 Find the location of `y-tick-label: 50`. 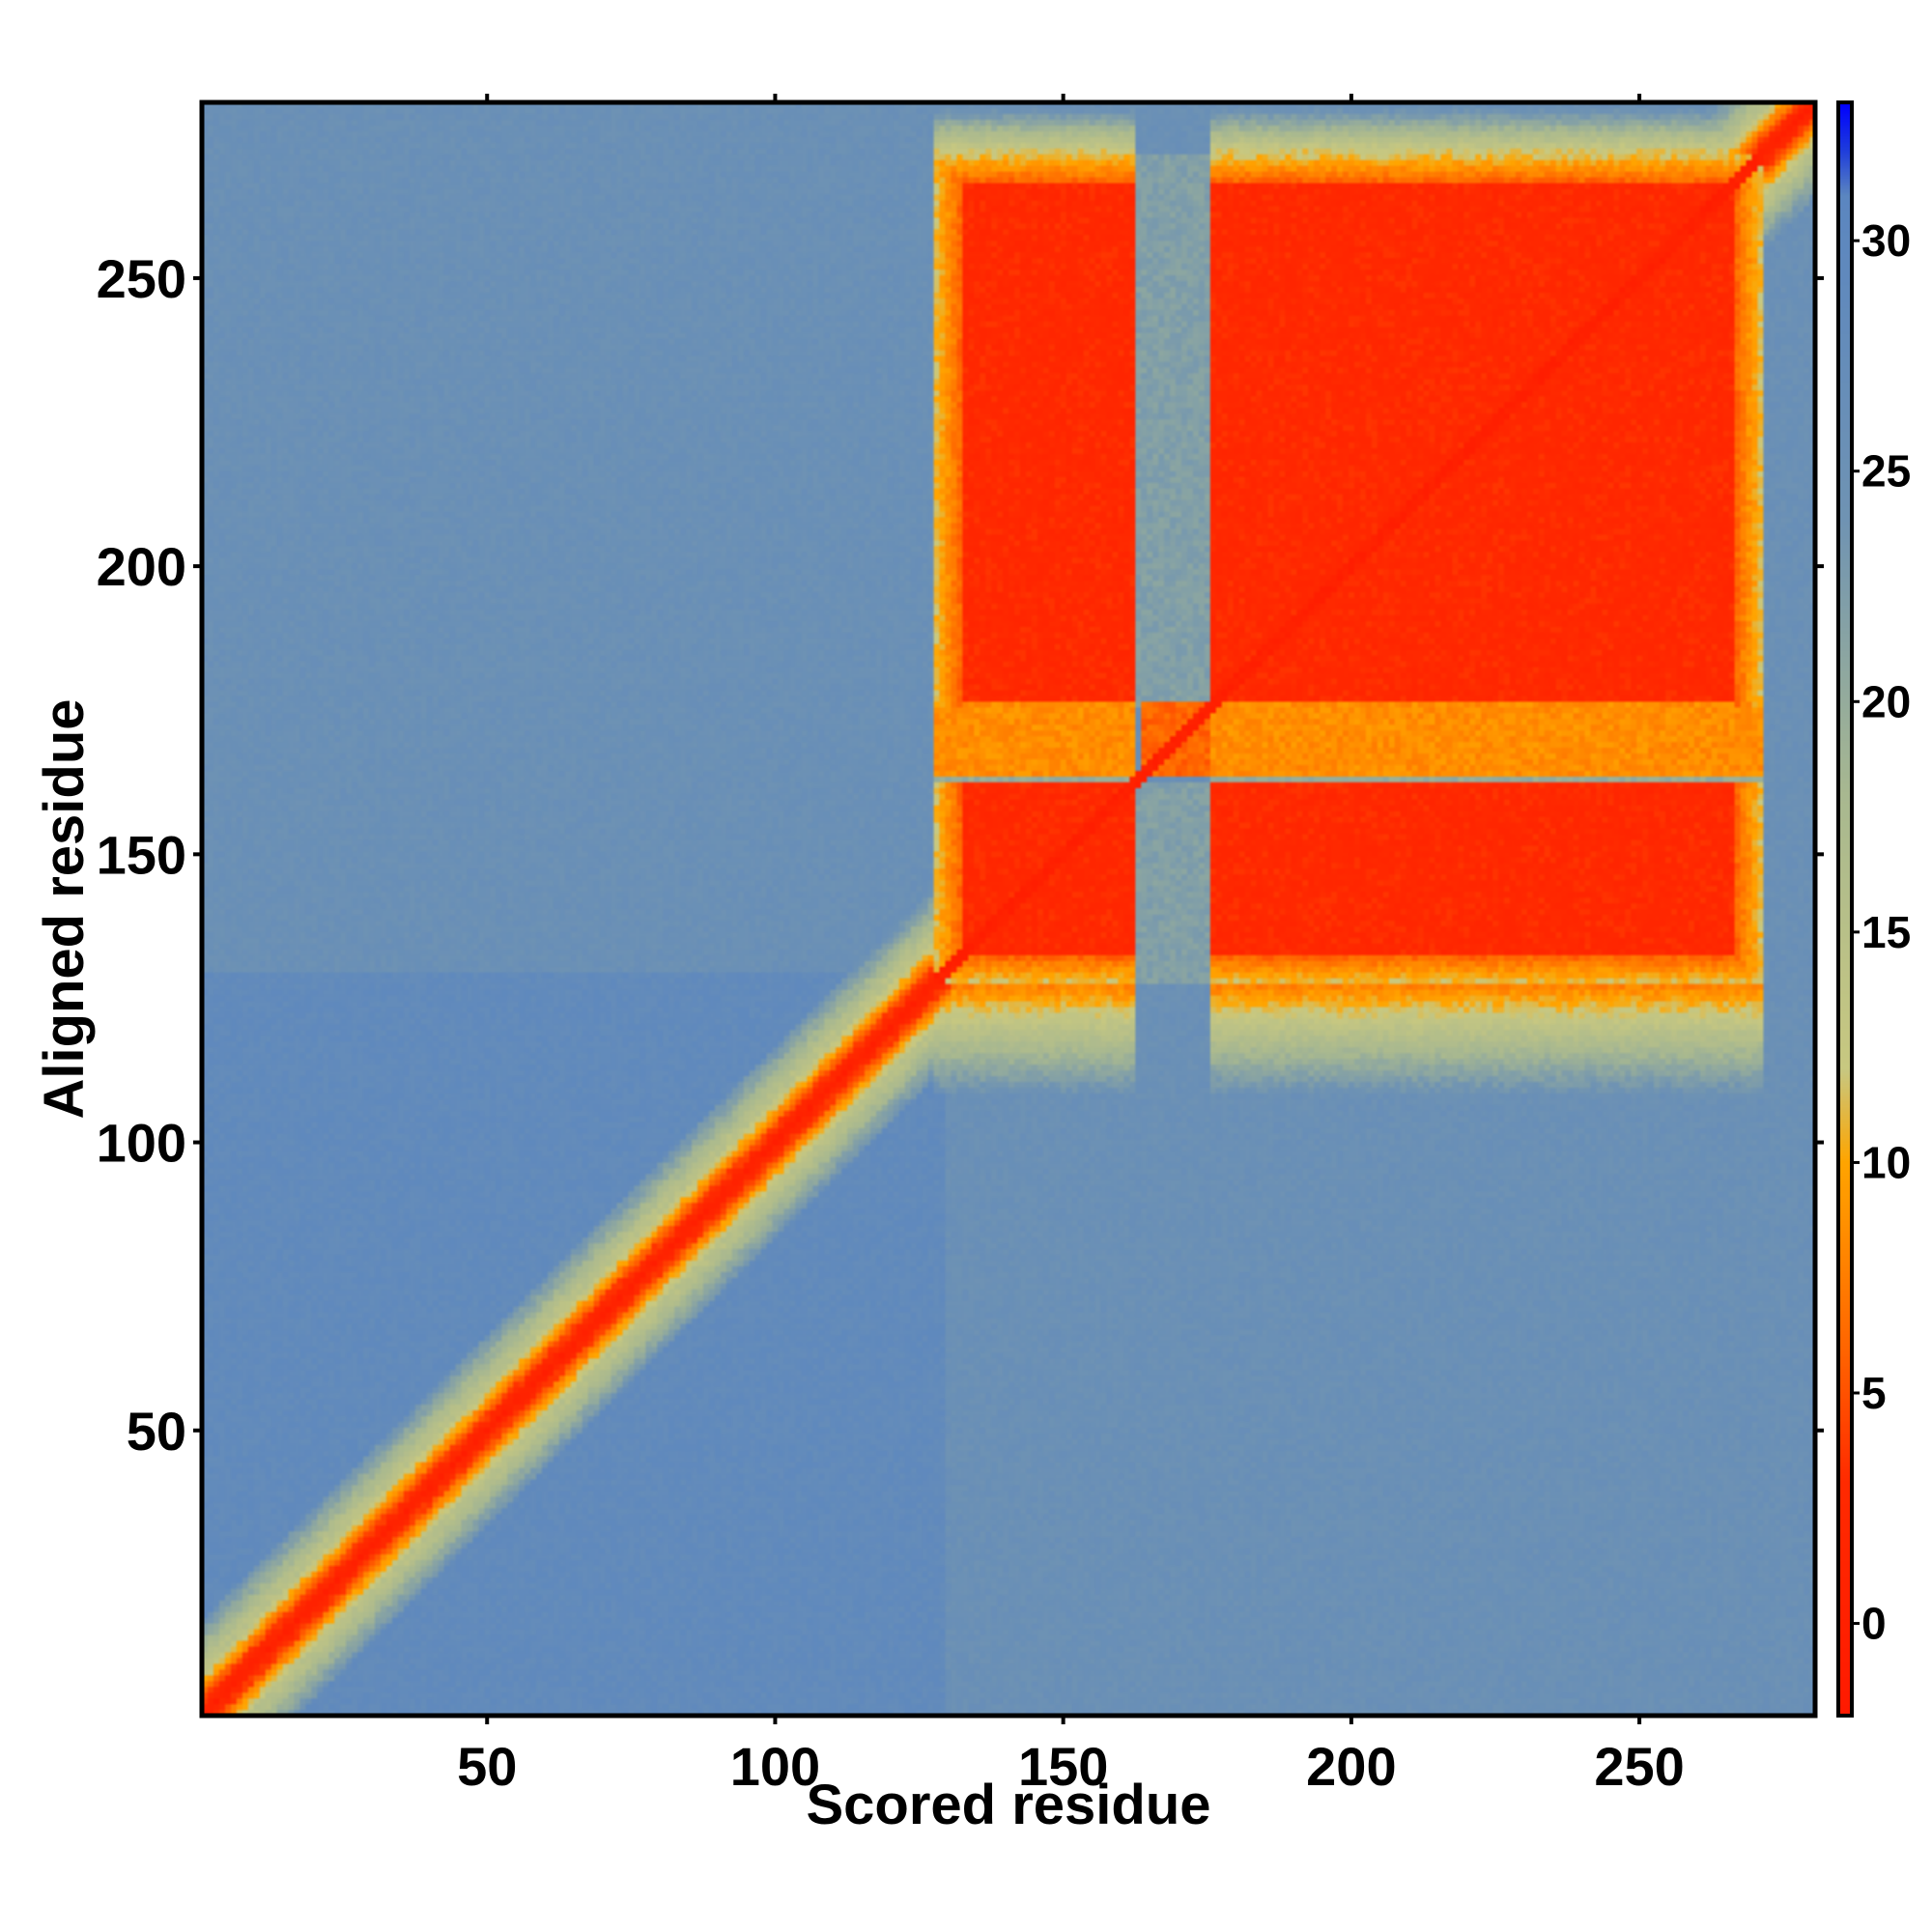

y-tick-label: 50 is located at coordinates (156, 1431).